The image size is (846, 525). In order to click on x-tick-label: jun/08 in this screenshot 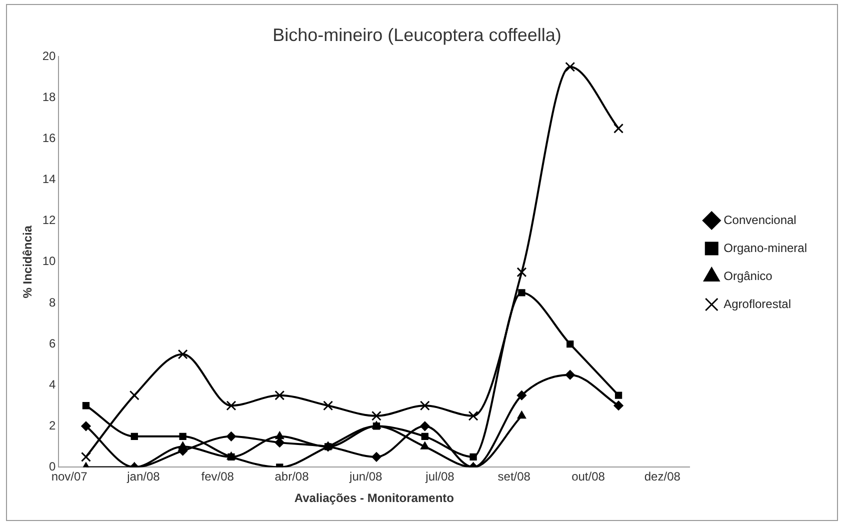, I will do `click(365, 477)`.